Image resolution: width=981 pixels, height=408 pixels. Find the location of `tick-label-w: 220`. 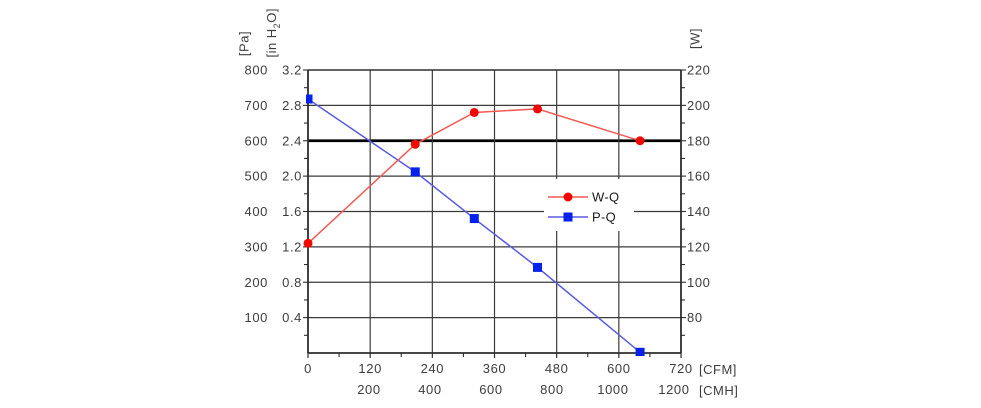

tick-label-w: 220 is located at coordinates (699, 70).